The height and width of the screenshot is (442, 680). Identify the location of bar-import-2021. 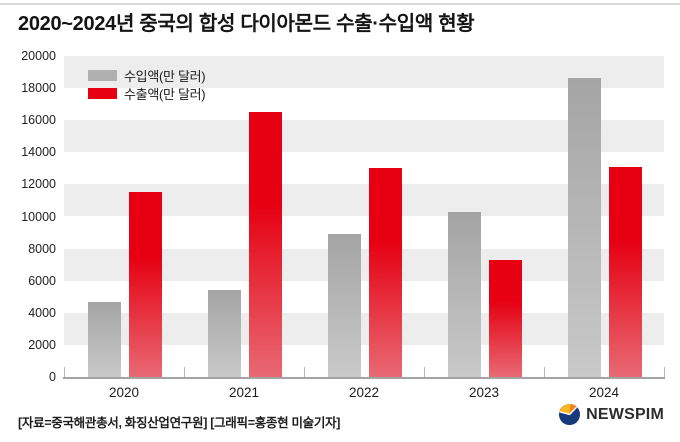
(224, 333).